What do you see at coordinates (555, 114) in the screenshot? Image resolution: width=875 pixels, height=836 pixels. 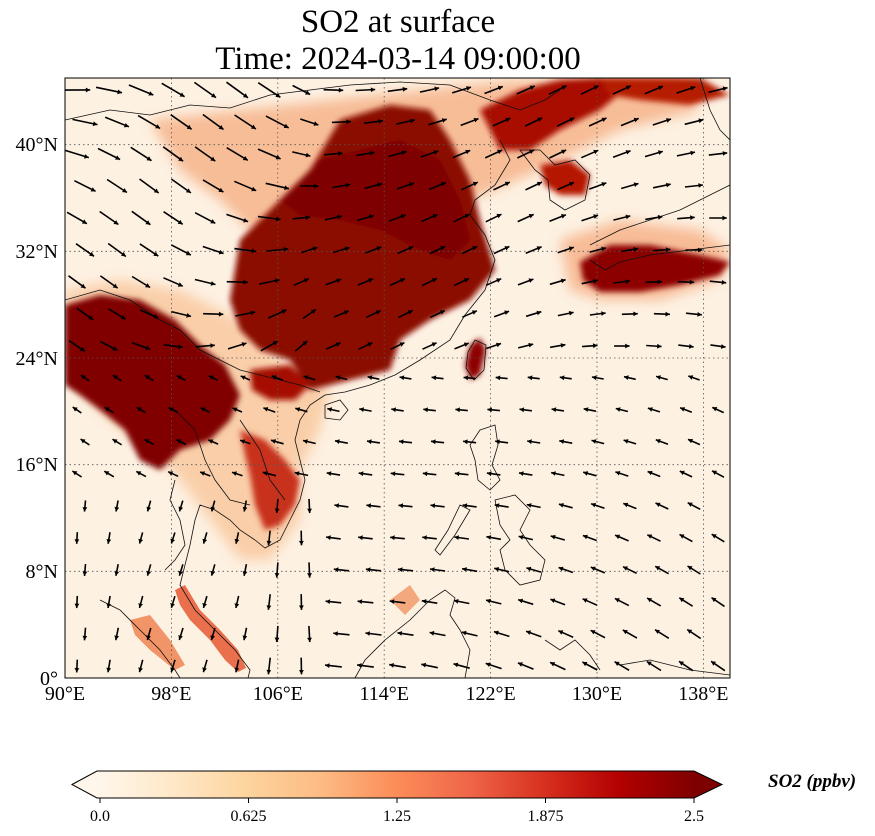 I see `so2-northeast-china` at bounding box center [555, 114].